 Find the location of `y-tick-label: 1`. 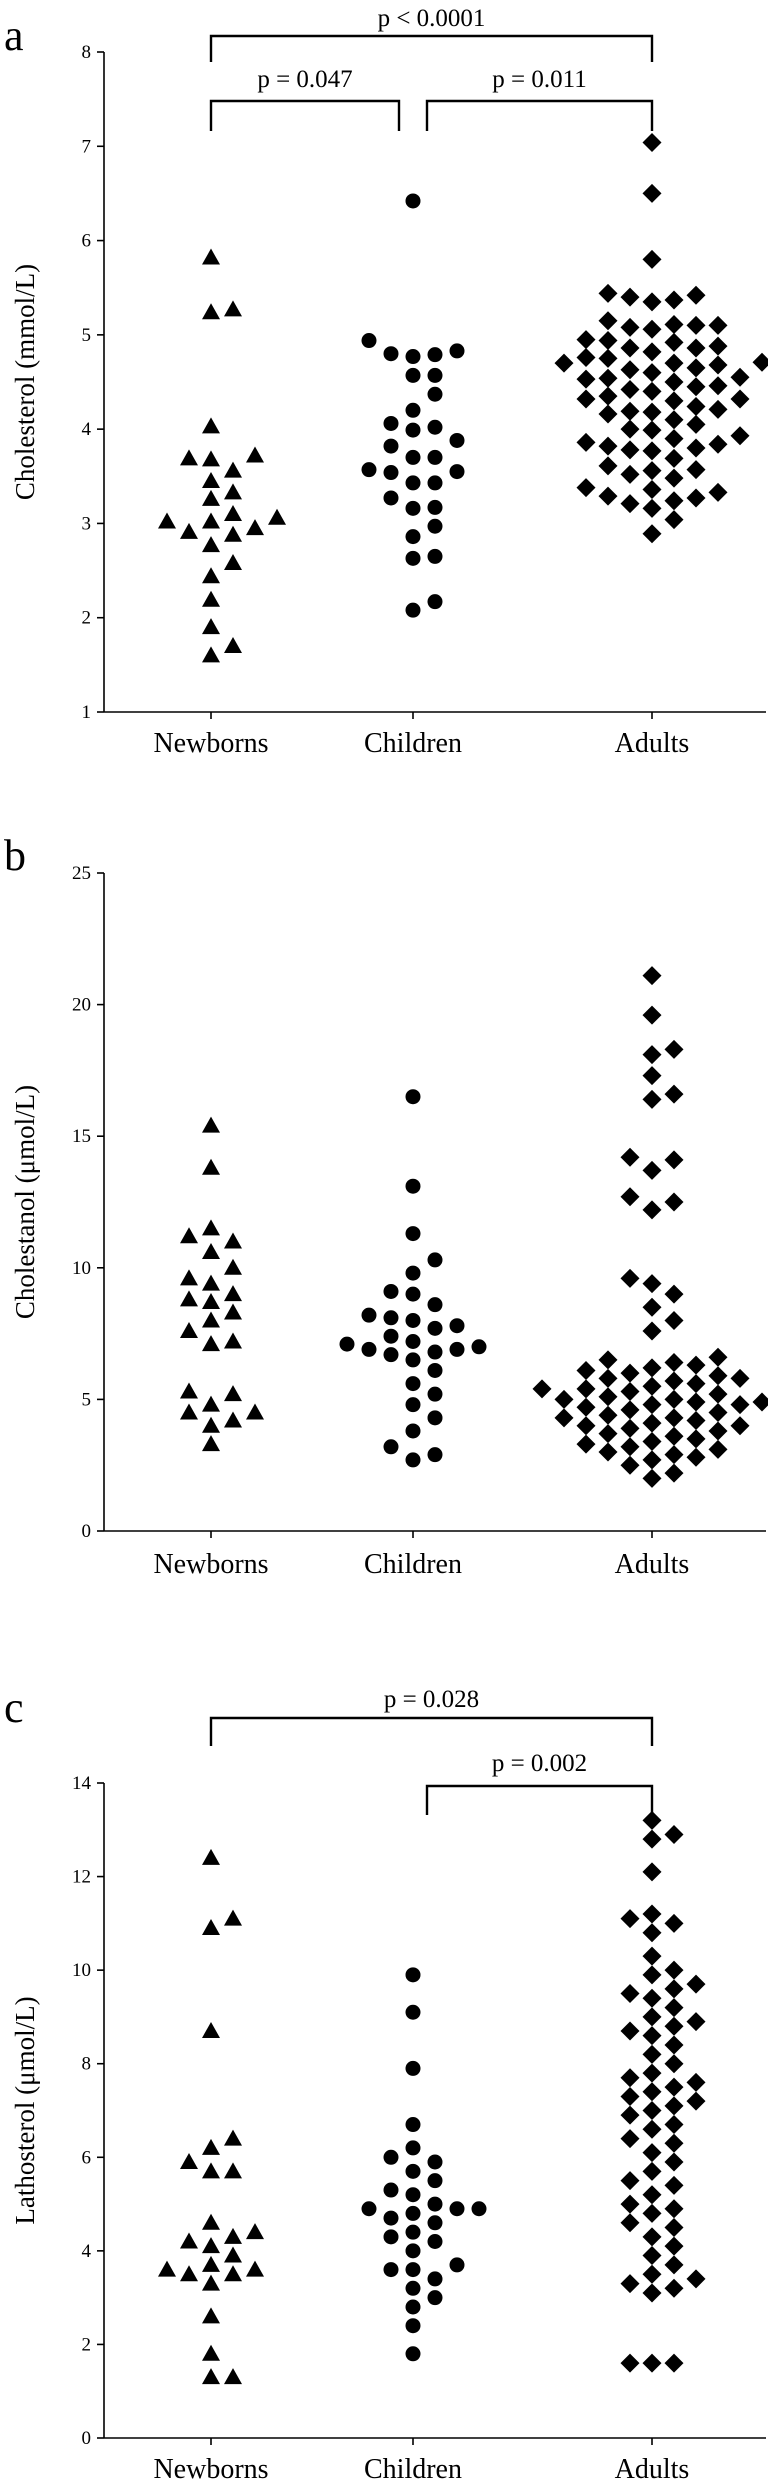

y-tick-label: 1 is located at coordinates (87, 712).